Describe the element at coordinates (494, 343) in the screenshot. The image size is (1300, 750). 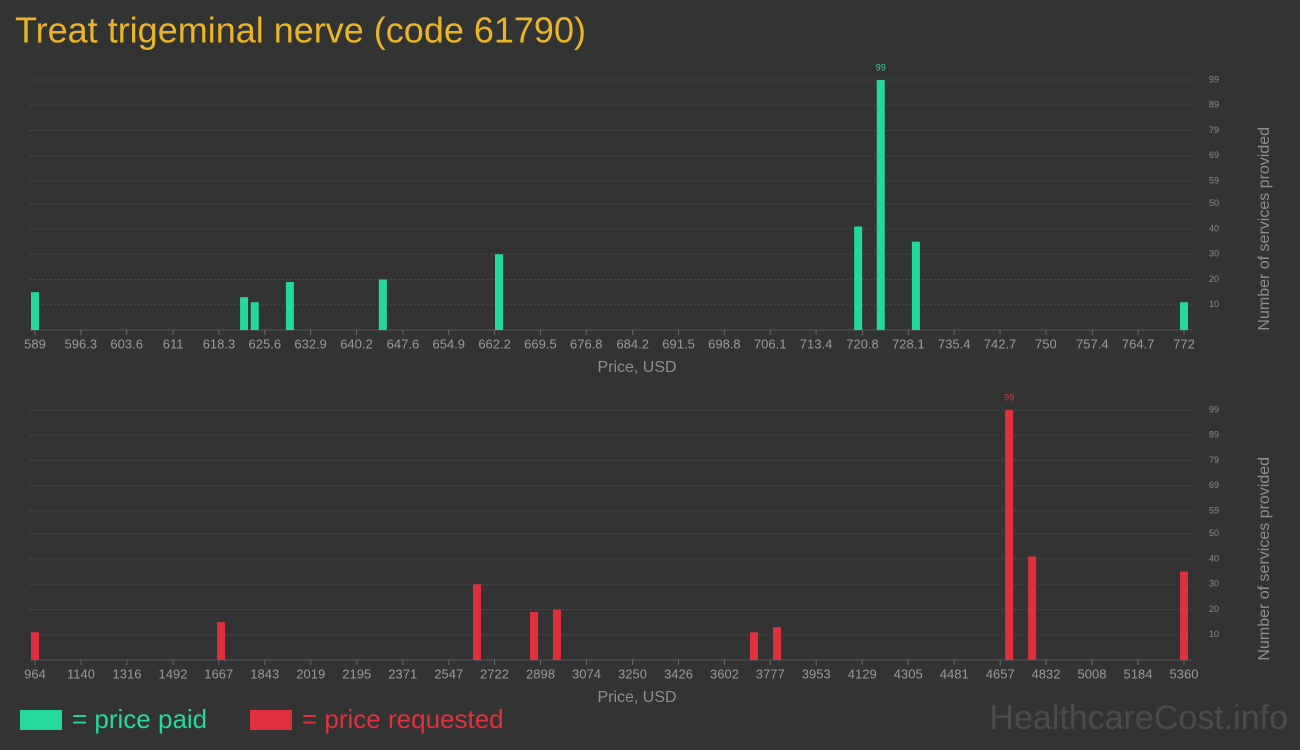
I see `x-tick-label: 662.2` at that location.